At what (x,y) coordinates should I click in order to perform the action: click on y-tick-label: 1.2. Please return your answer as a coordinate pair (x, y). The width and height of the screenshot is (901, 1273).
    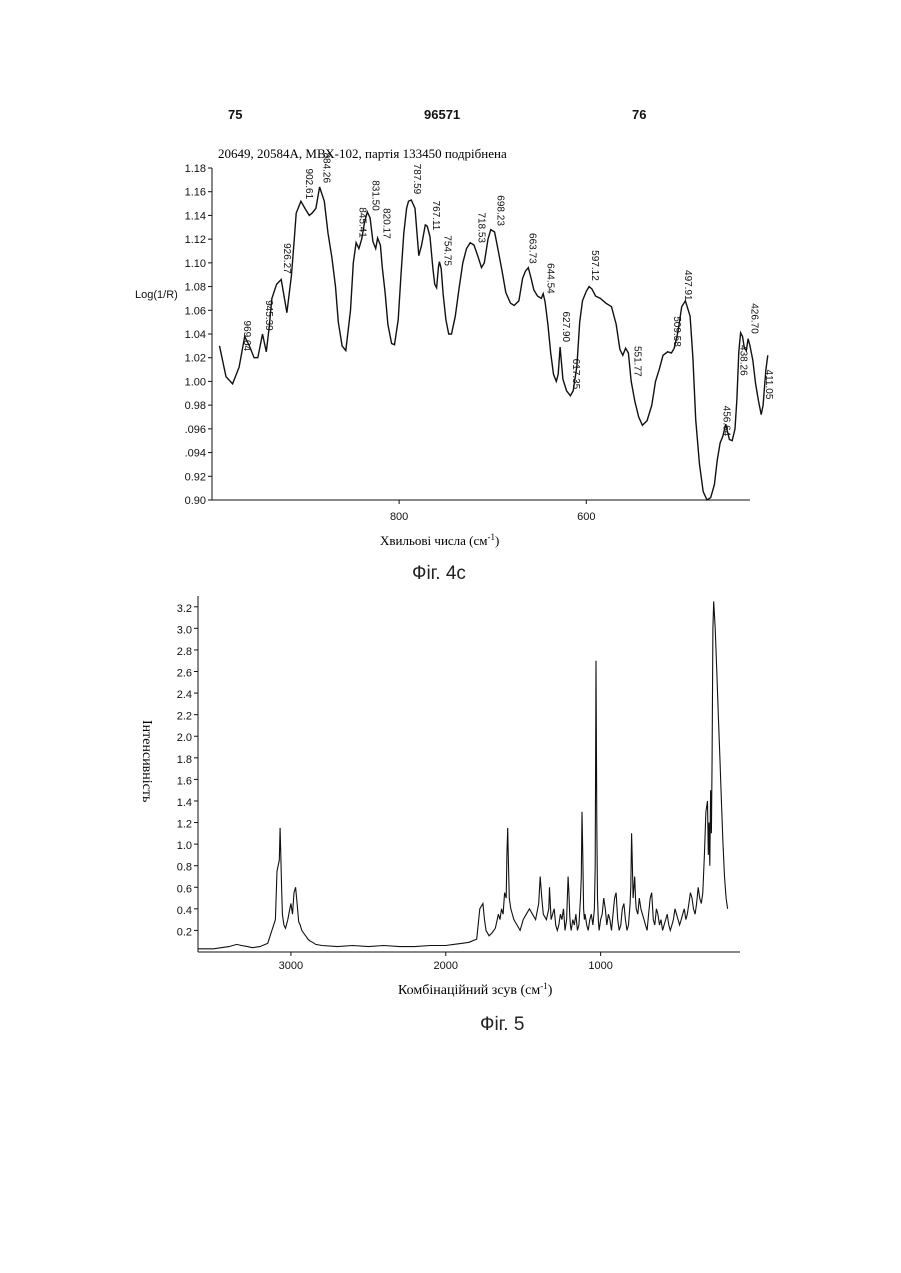
    Looking at the image, I should click on (184, 825).